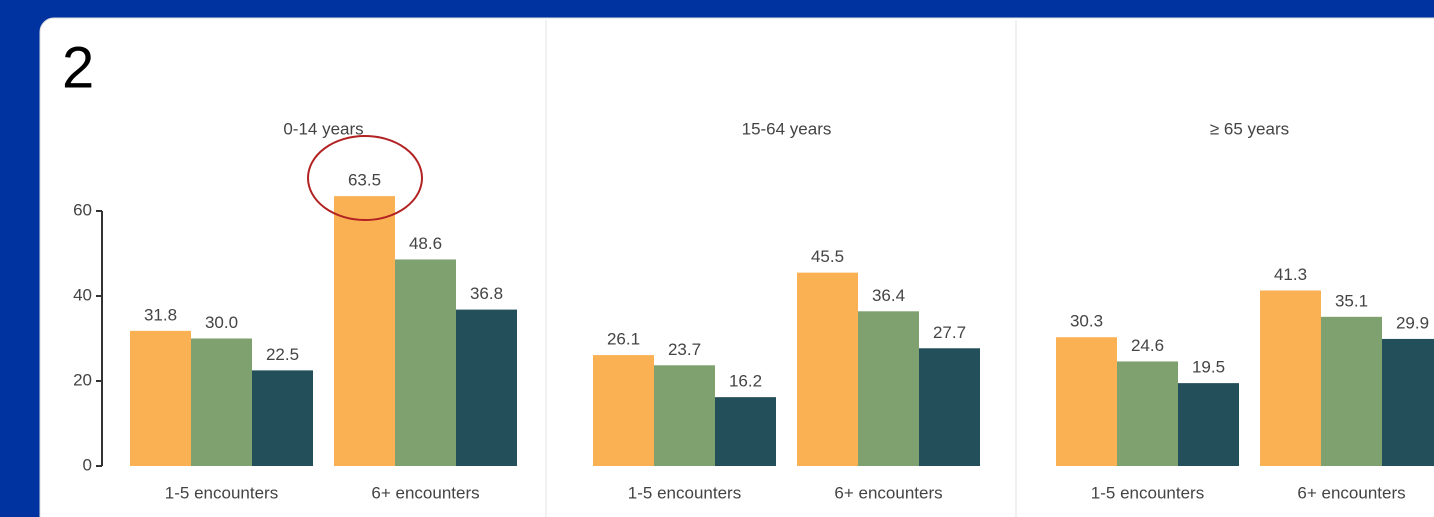  I want to click on highlight-circle, so click(365, 178).